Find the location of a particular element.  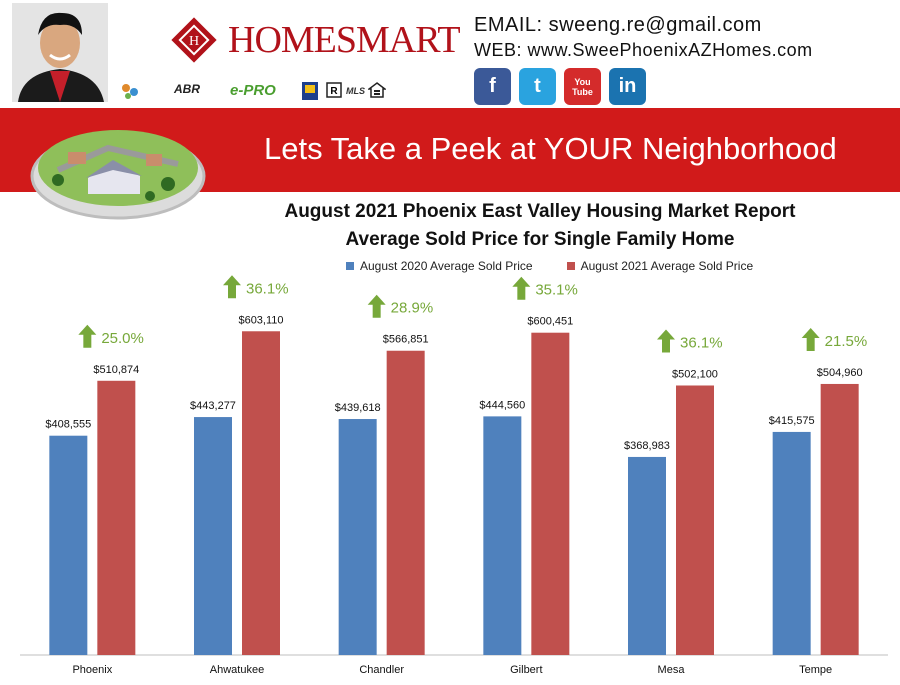

realtor-r-icon: R is located at coordinates (335, 91).